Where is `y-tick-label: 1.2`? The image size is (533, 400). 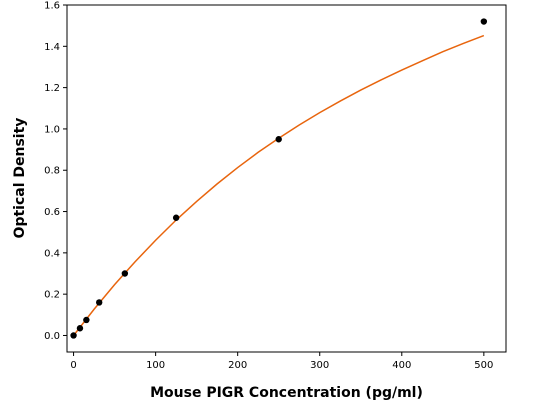 y-tick-label: 1.2 is located at coordinates (52, 88).